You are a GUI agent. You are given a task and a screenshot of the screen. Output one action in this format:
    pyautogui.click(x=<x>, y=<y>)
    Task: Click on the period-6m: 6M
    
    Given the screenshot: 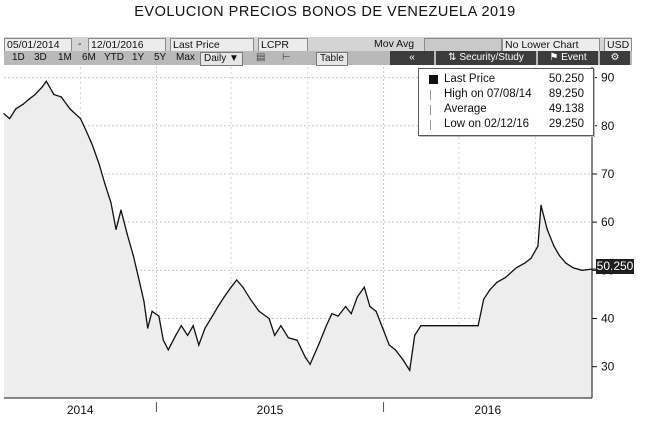 What is the action you would take?
    pyautogui.click(x=89, y=57)
    